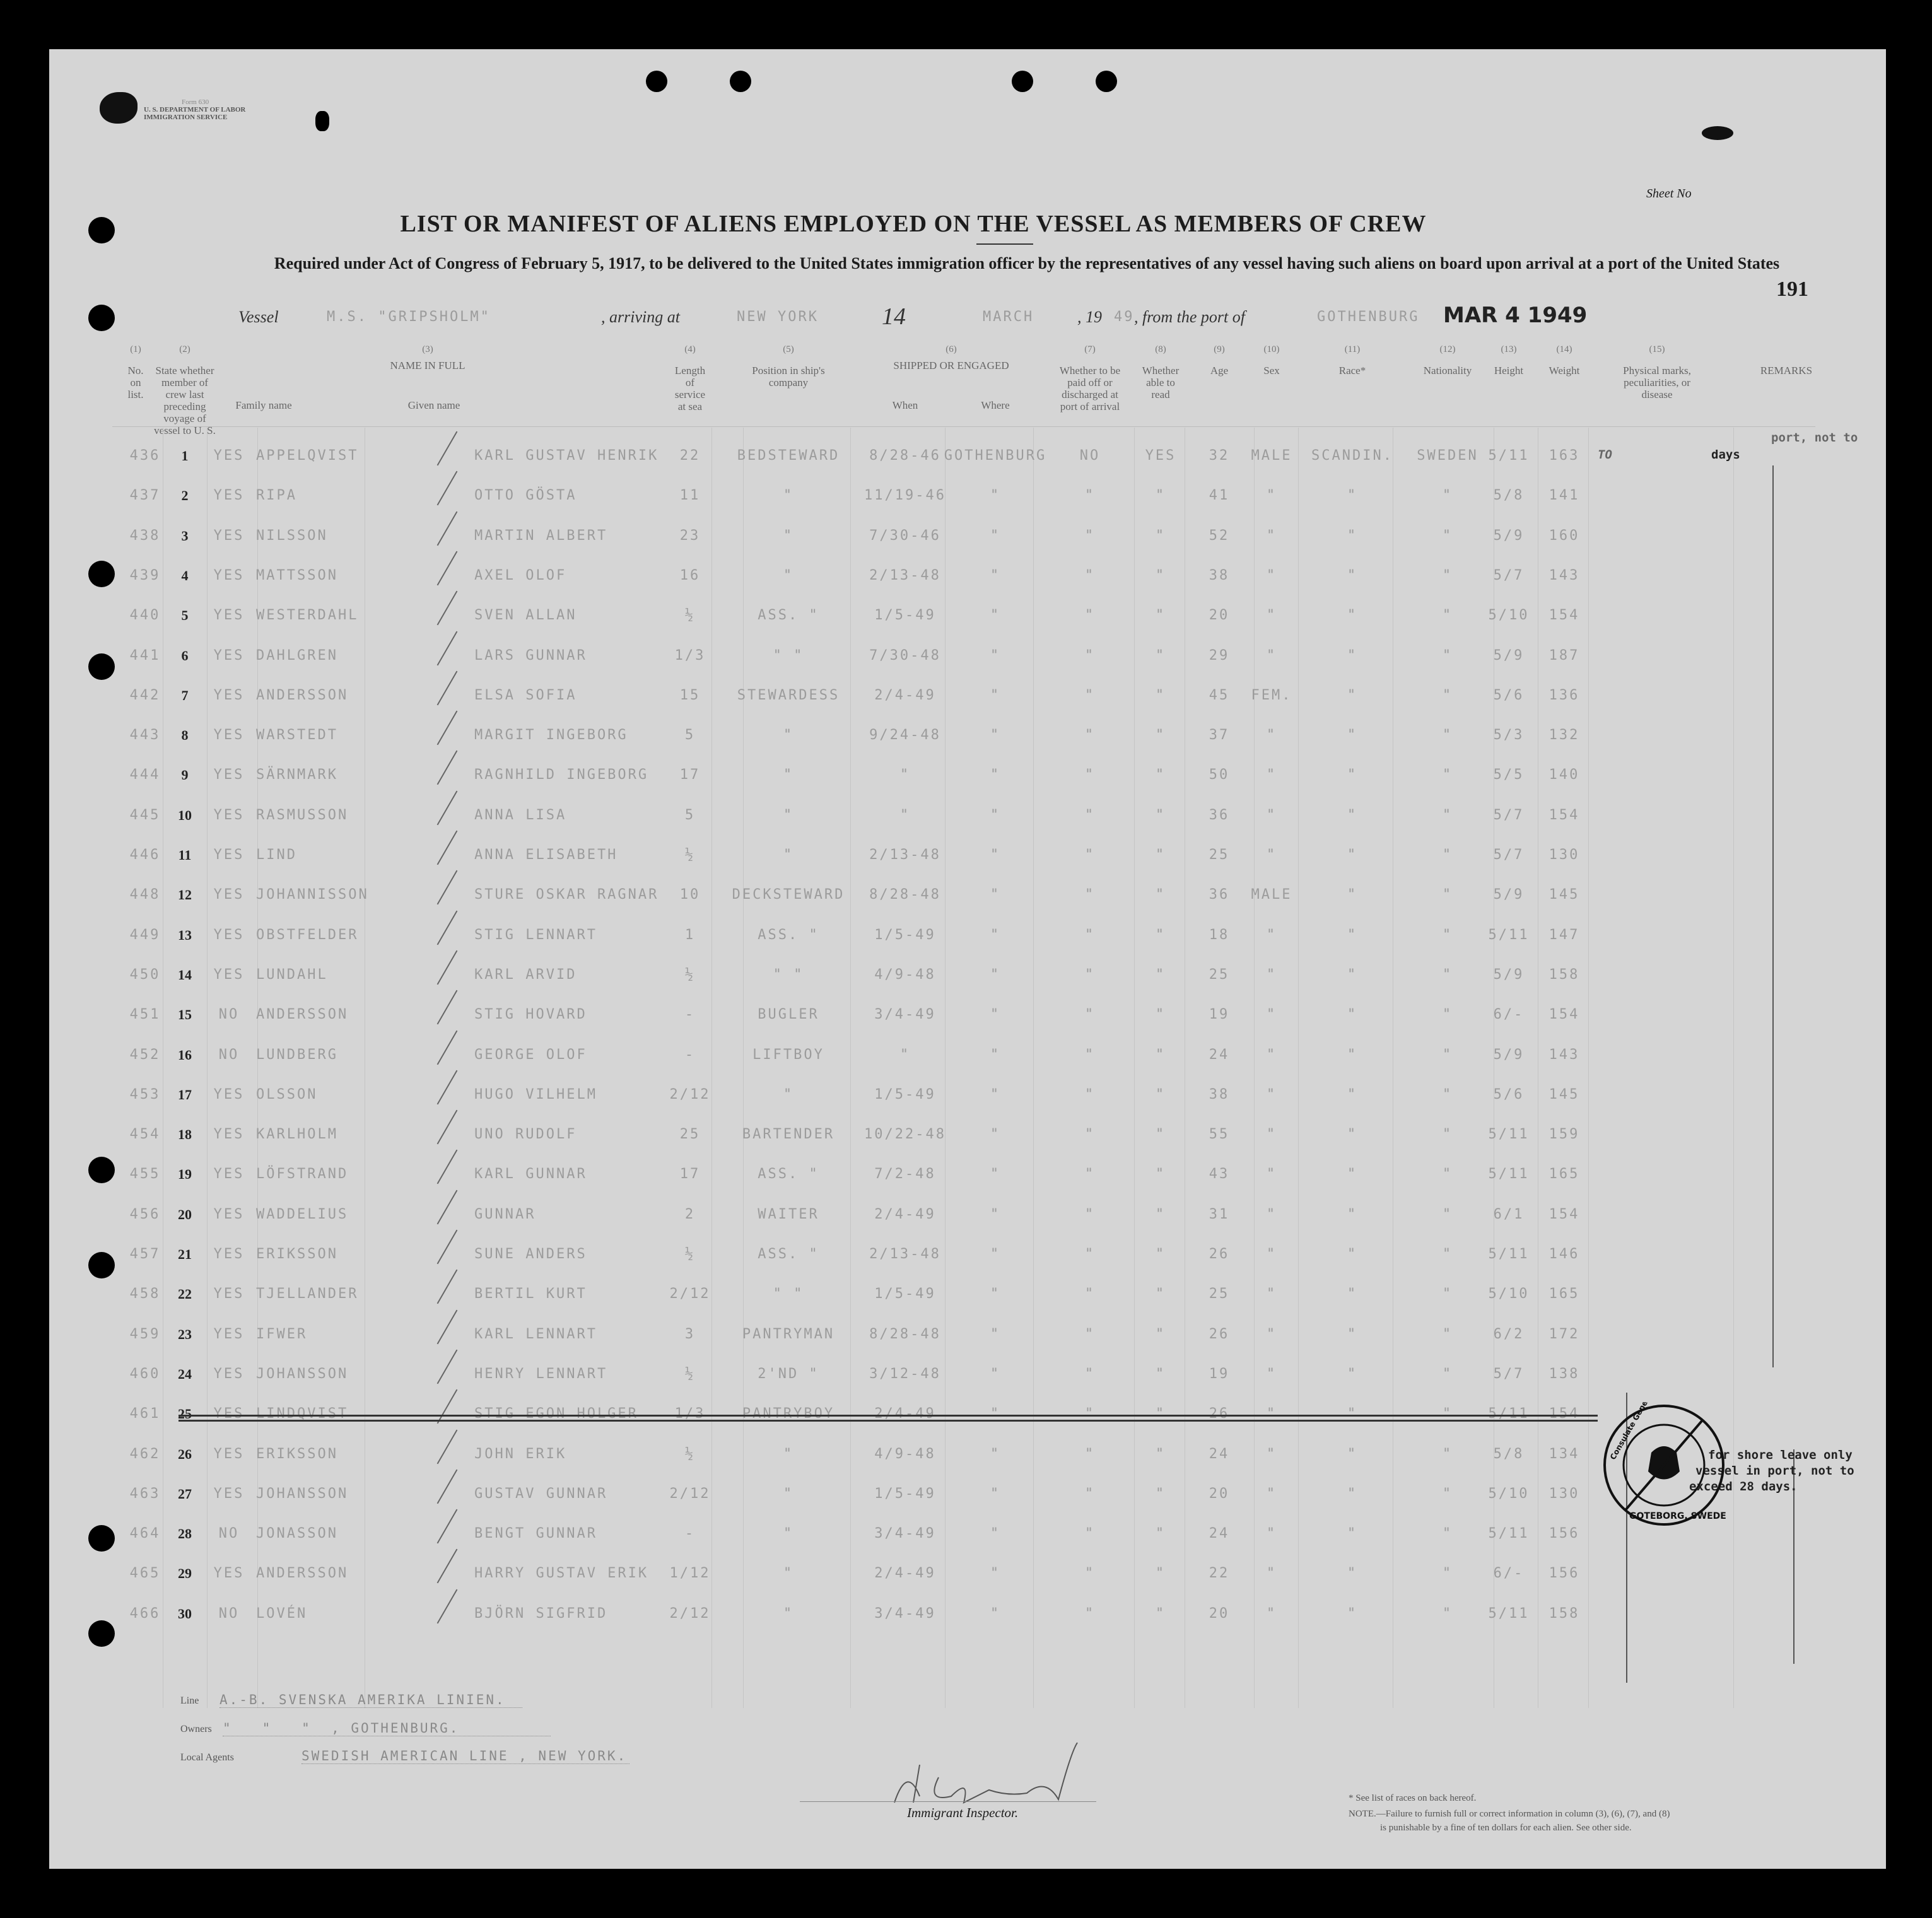  Describe the element at coordinates (1564, 1614) in the screenshot. I see `weight: 158` at that location.